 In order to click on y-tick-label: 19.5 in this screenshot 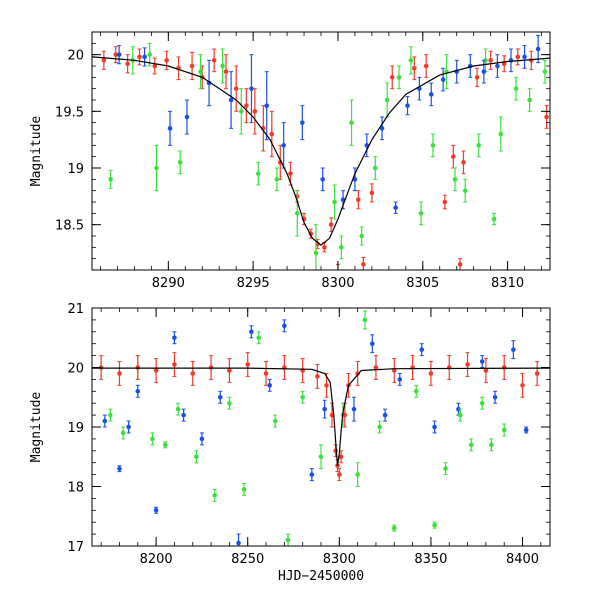, I will do `click(69, 112)`.